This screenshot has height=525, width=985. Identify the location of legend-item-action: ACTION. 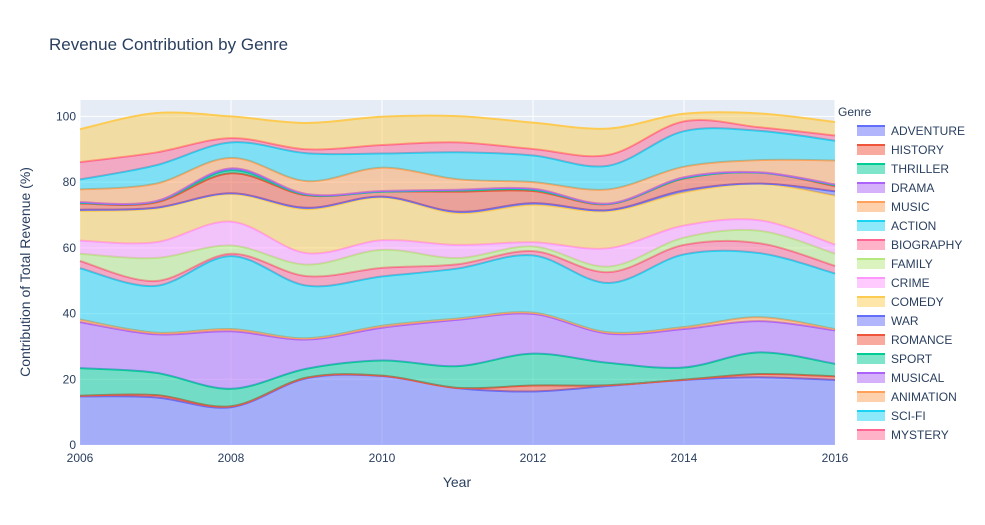
(896, 226).